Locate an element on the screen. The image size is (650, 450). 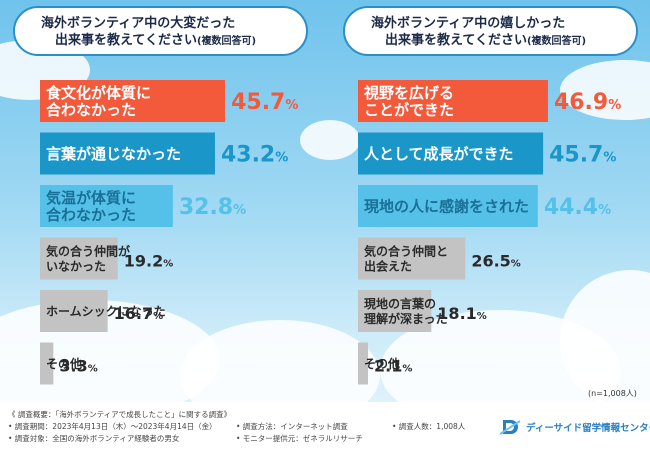
right-value-pct-4: % is located at coordinates (482, 316).